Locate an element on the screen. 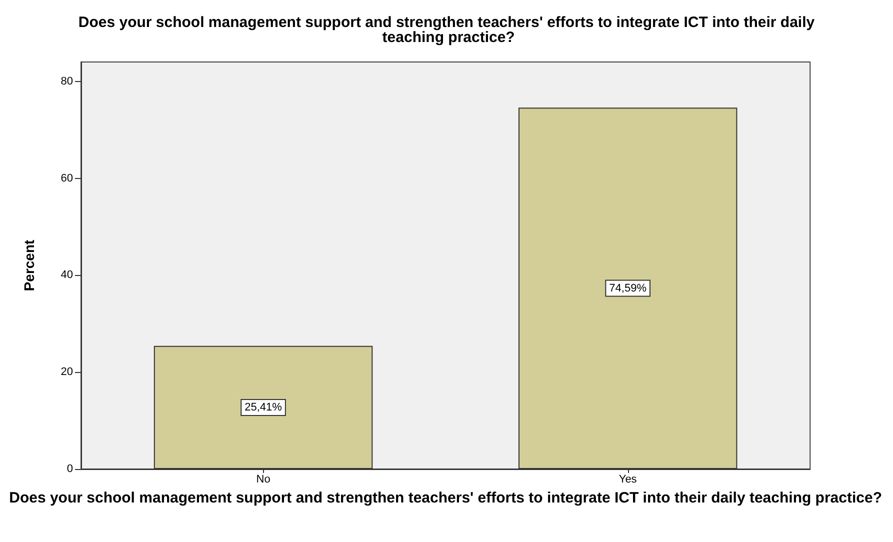  y-tick-label: 40 is located at coordinates (66, 275).